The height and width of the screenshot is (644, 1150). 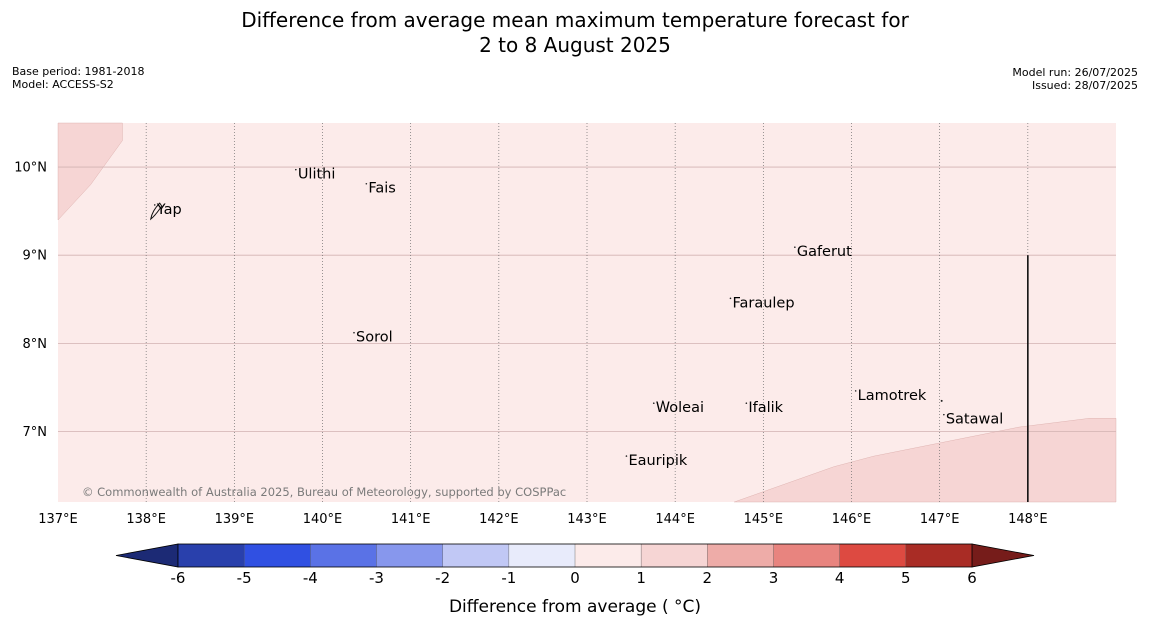 What do you see at coordinates (235, 519) in the screenshot?
I see `lon-tick-label: 139°E` at bounding box center [235, 519].